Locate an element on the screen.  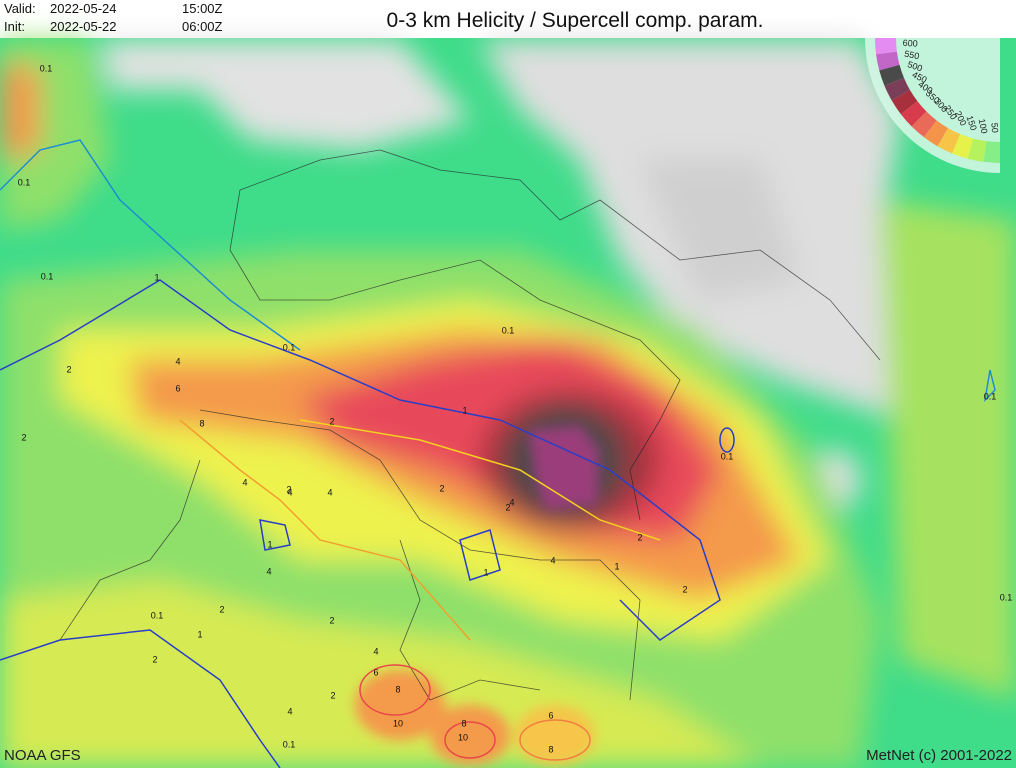
init-time: 06:00Z is located at coordinates (202, 26).